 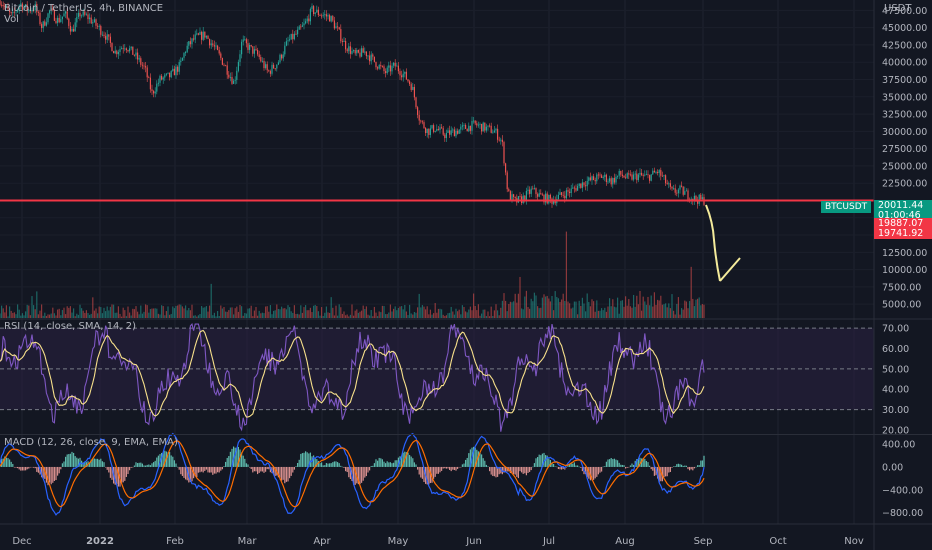 I want to click on macd-series, so click(x=352, y=474).